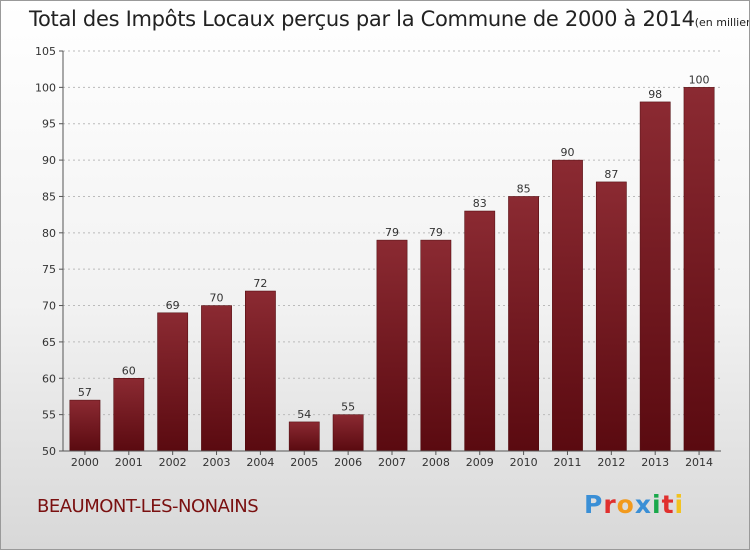  Describe the element at coordinates (480, 203) in the screenshot. I see `value-label-2009: 83` at that location.